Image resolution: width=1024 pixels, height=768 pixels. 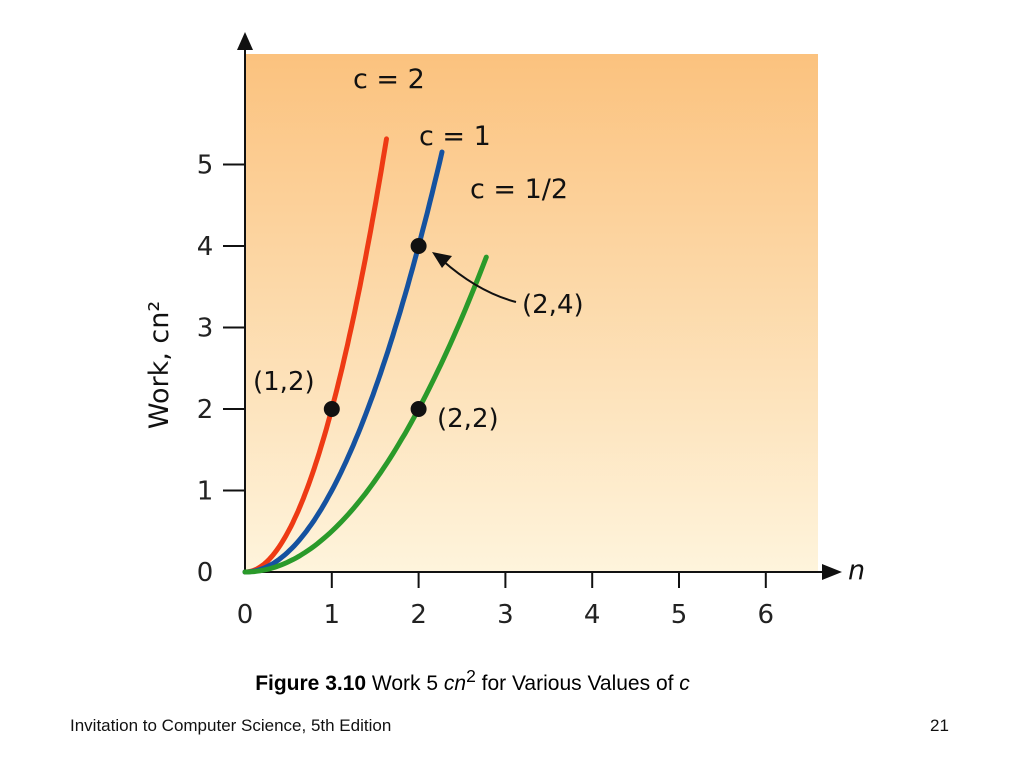 What do you see at coordinates (479, 281) in the screenshot?
I see `annotation-arrow-line` at bounding box center [479, 281].